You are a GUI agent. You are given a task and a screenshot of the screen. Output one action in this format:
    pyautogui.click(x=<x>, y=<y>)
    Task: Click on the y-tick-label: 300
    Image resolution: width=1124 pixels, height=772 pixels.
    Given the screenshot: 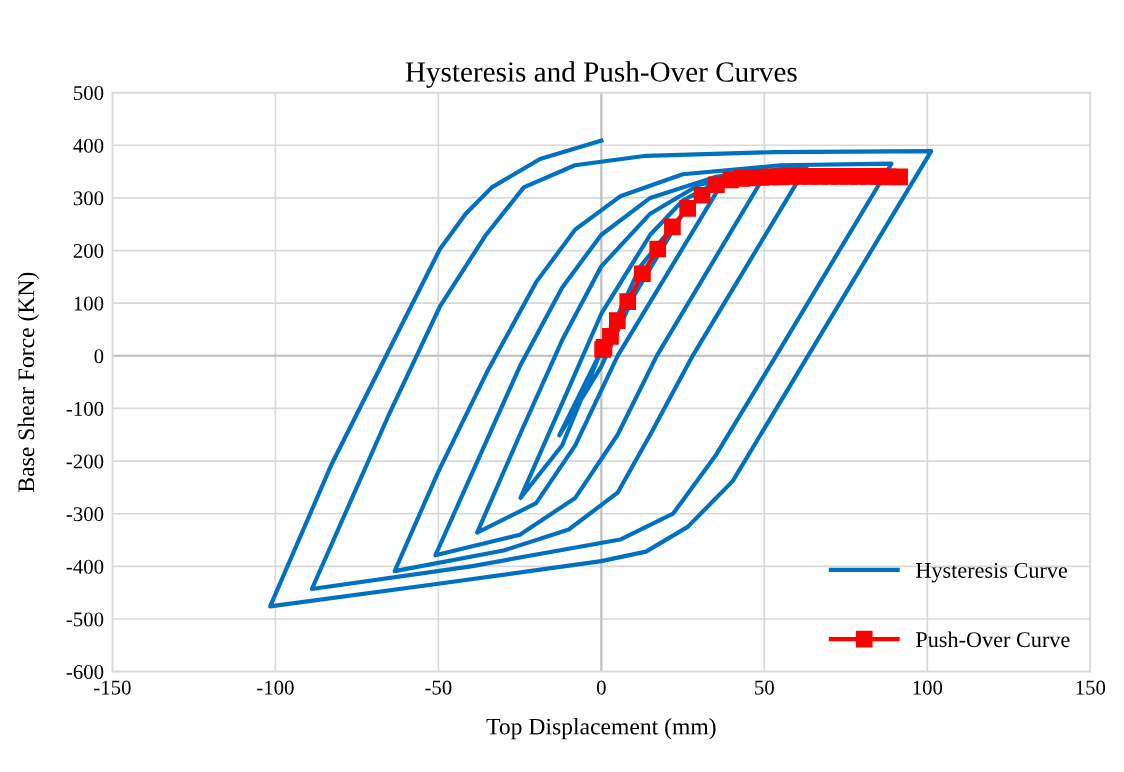 What is the action you would take?
    pyautogui.click(x=88, y=198)
    